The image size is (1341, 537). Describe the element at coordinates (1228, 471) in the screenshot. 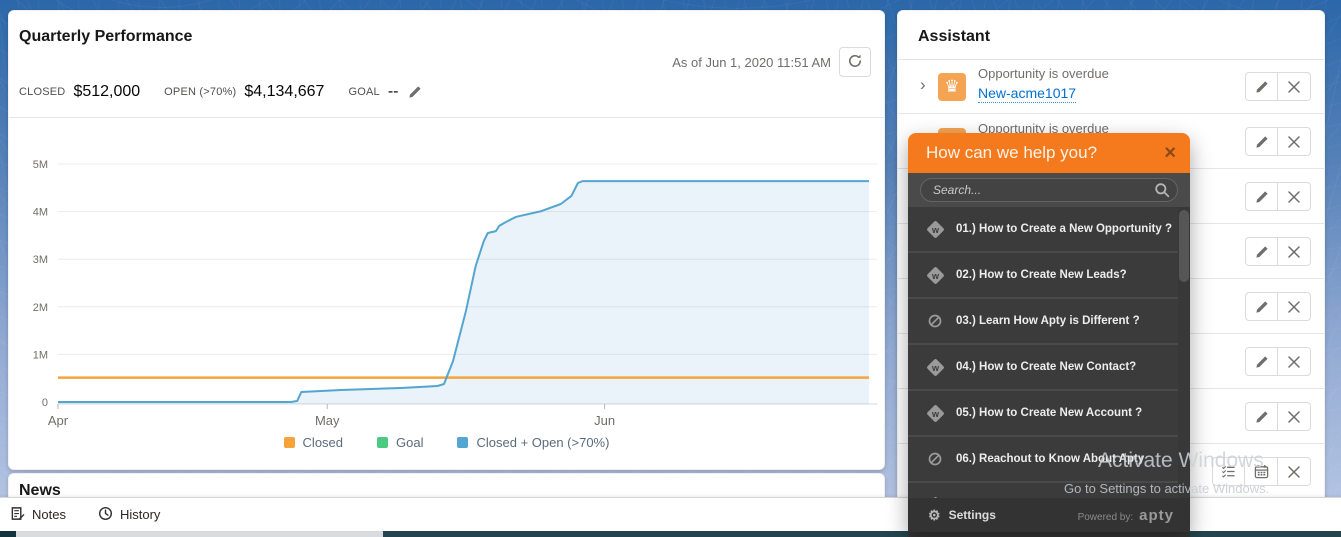

I see `tasks-button` at that location.